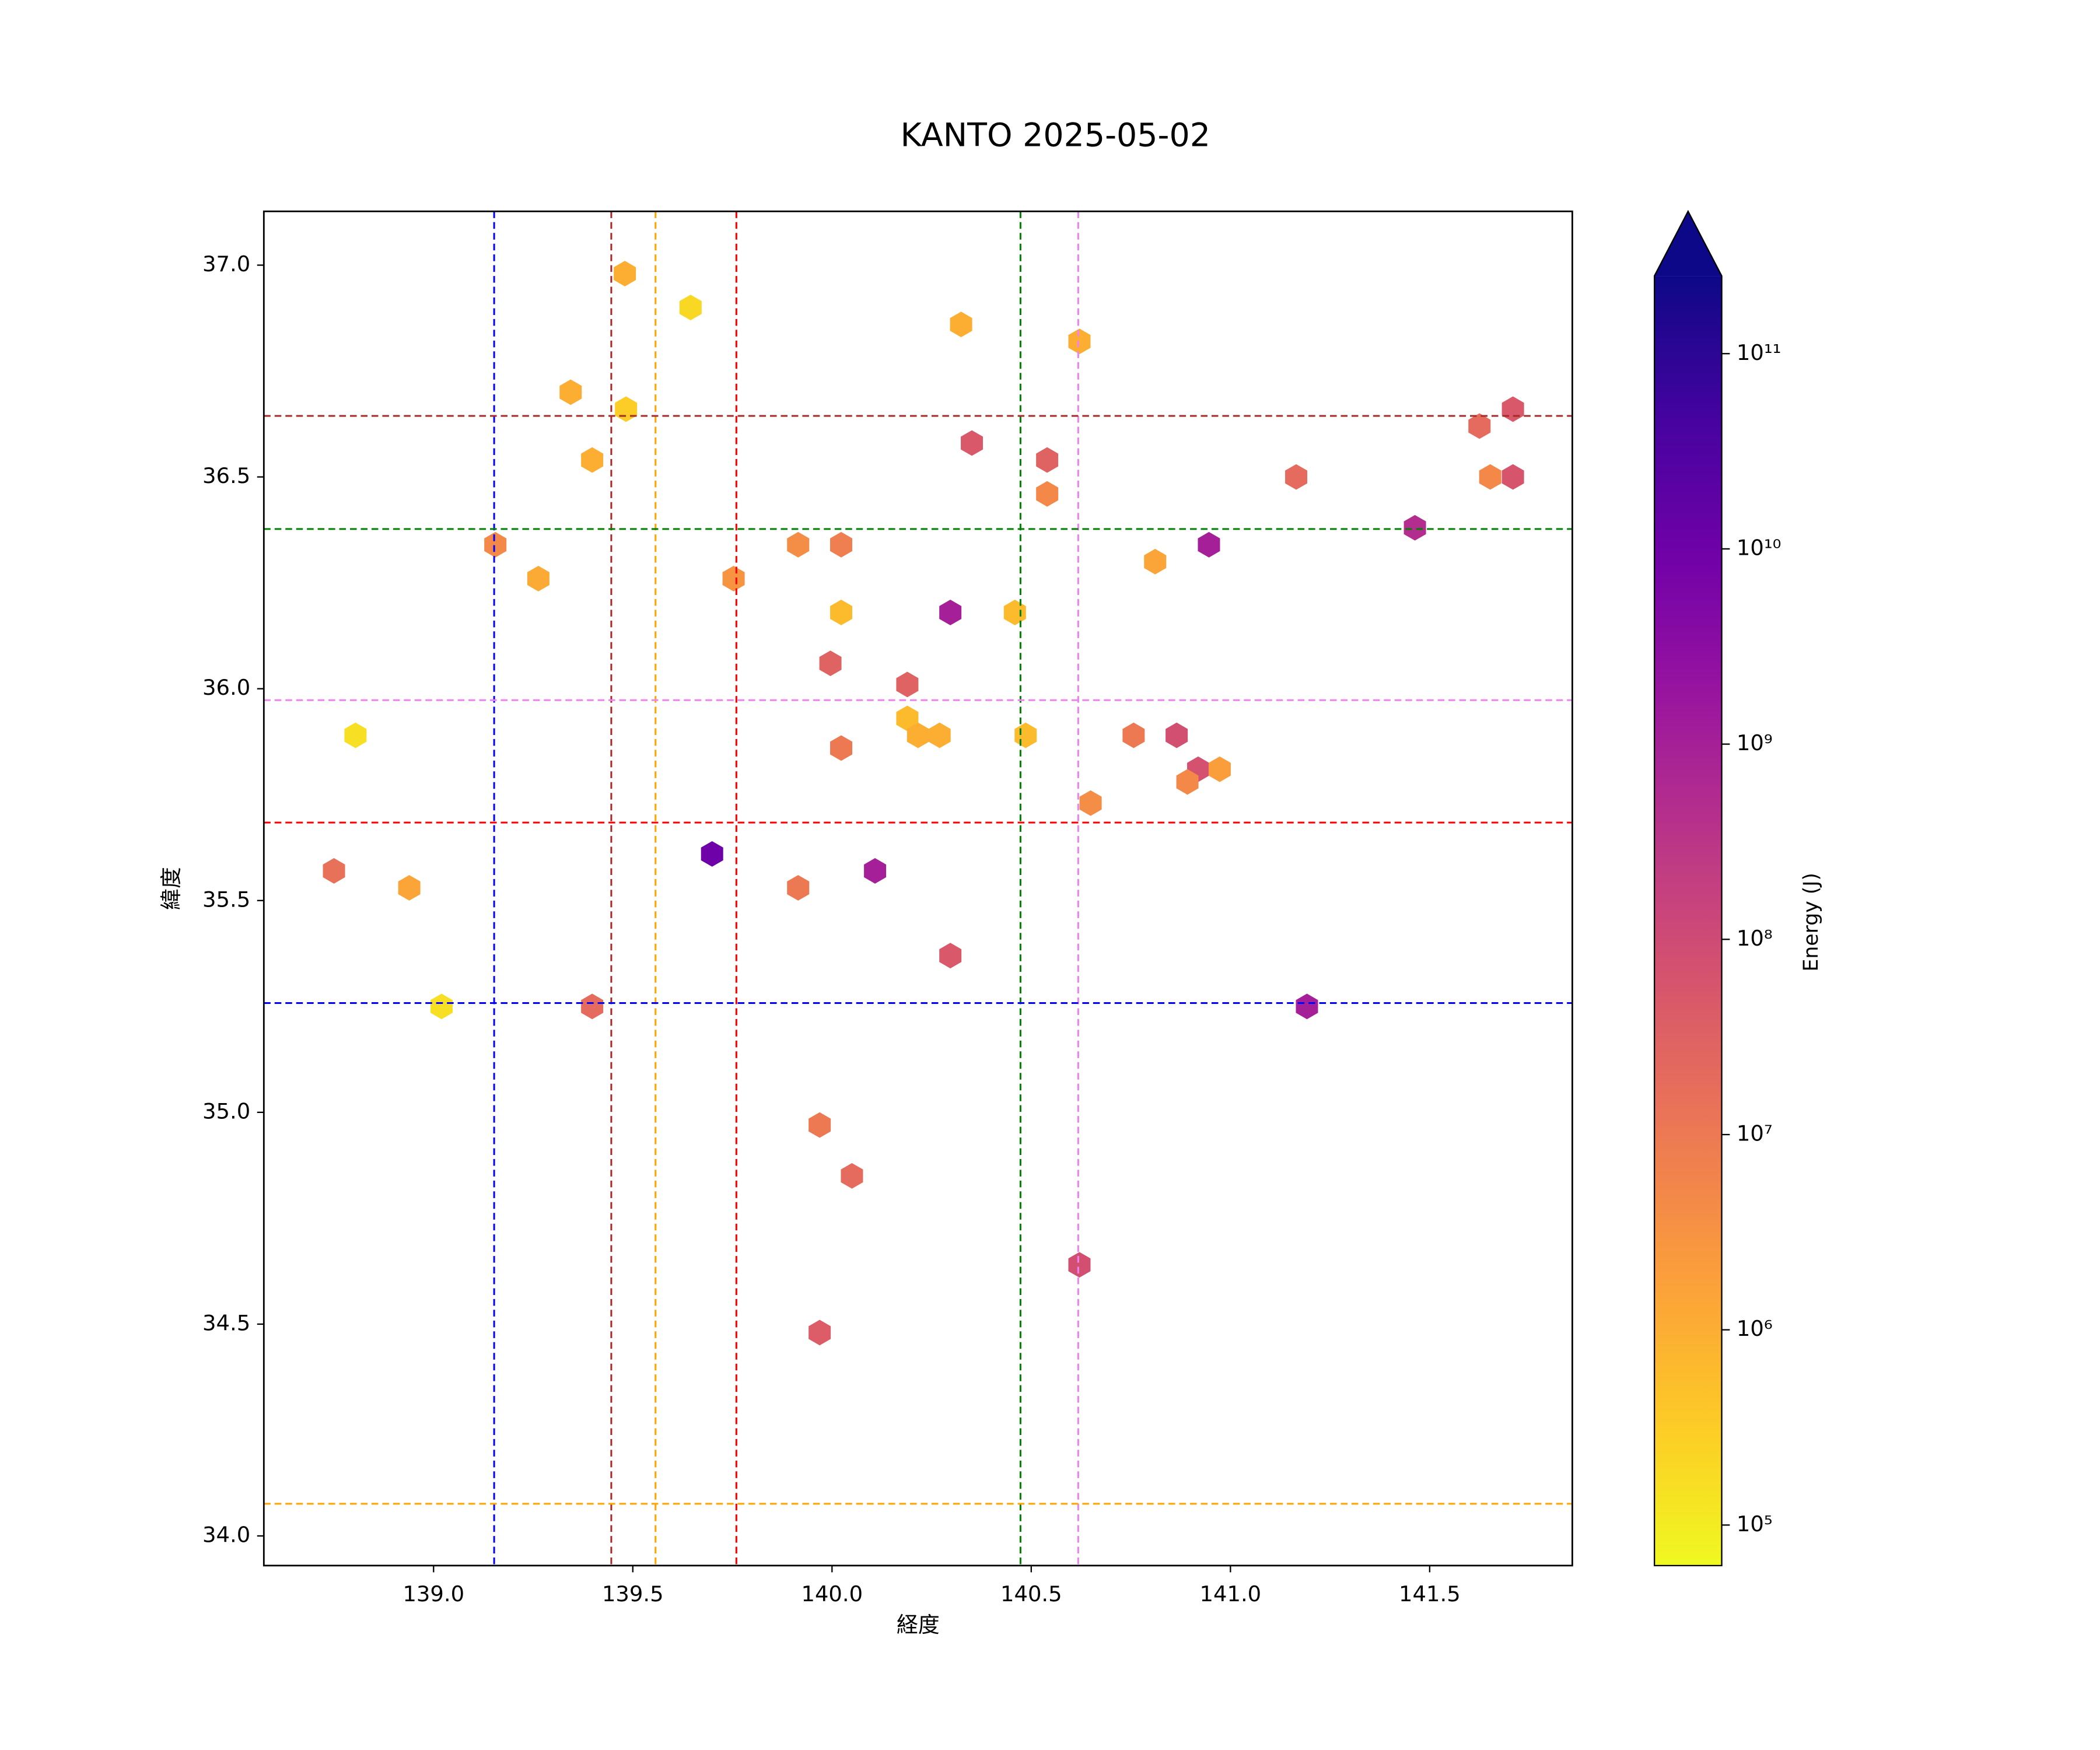 This screenshot has height=1750, width=2100. What do you see at coordinates (918, 1624) in the screenshot?
I see `x-axis-label: 経度` at bounding box center [918, 1624].